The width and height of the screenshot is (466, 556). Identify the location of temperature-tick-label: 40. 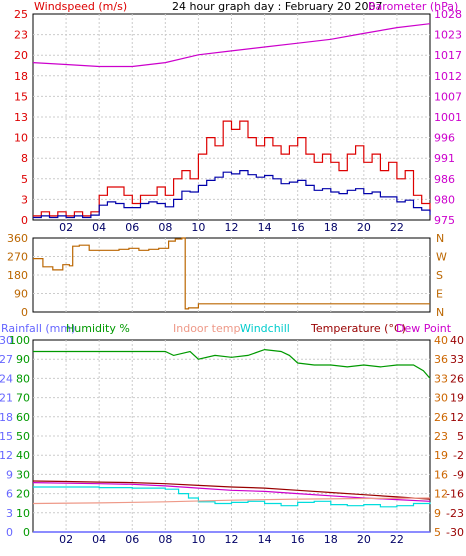
(441, 340).